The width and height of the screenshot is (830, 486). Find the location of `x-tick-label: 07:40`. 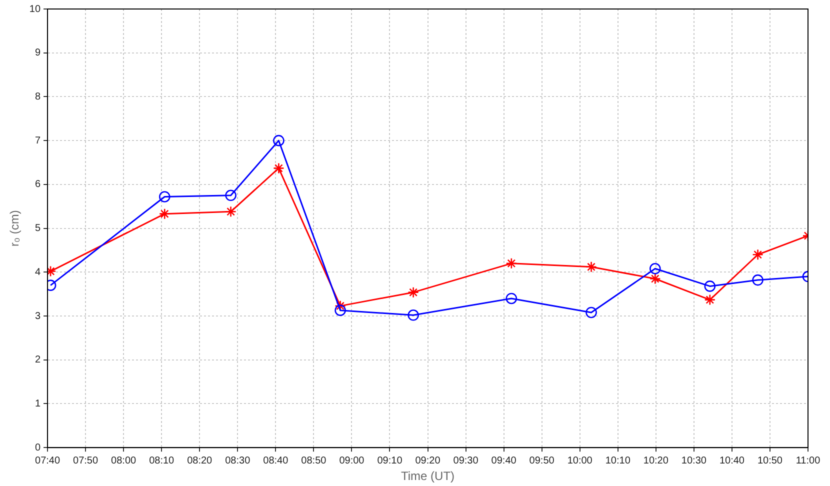

x-tick-label: 07:40 is located at coordinates (47, 460).